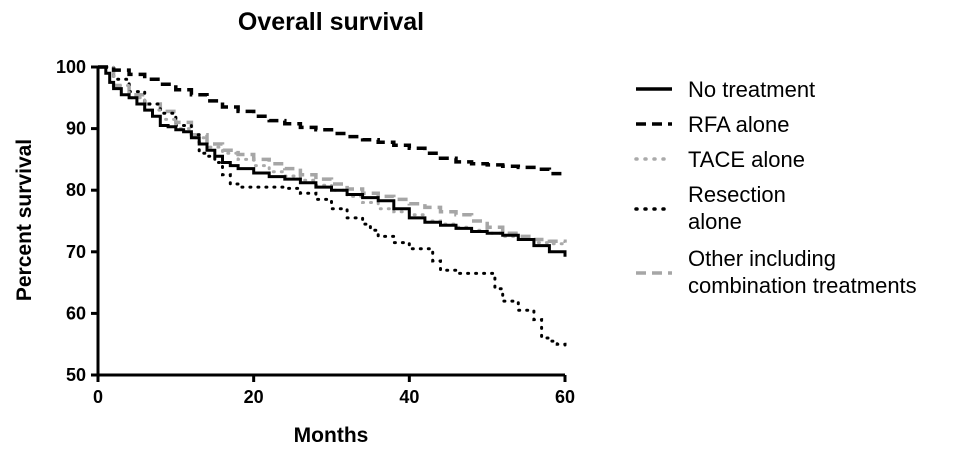 The image size is (963, 449). Describe the element at coordinates (332, 120) in the screenshot. I see `series-line-rfa-alone` at that location.